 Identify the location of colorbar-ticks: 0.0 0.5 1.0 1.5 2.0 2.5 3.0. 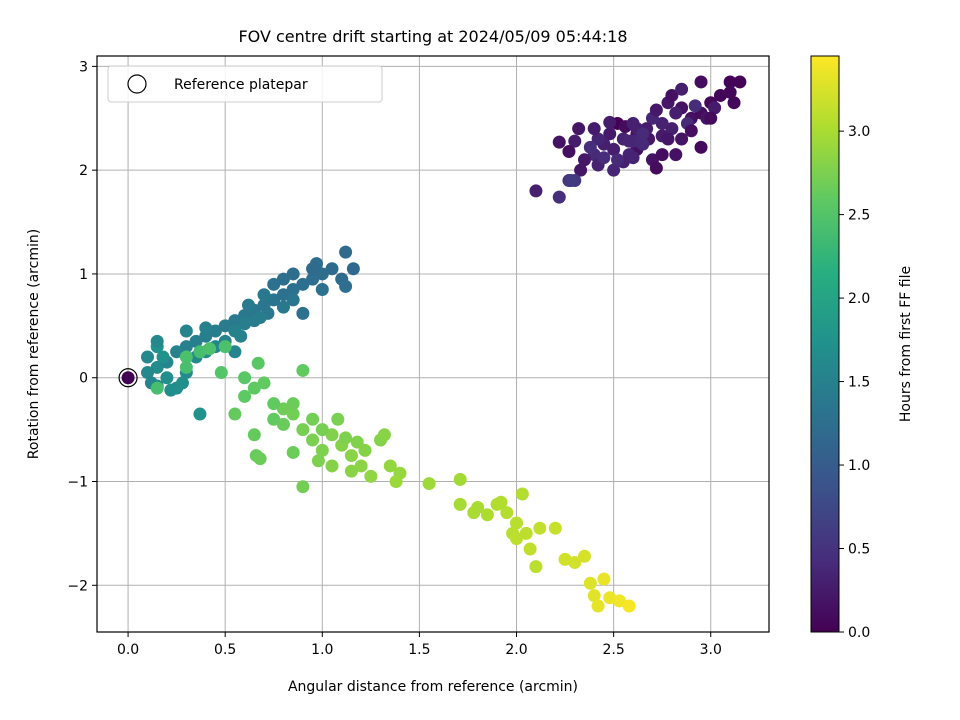
(854, 382).